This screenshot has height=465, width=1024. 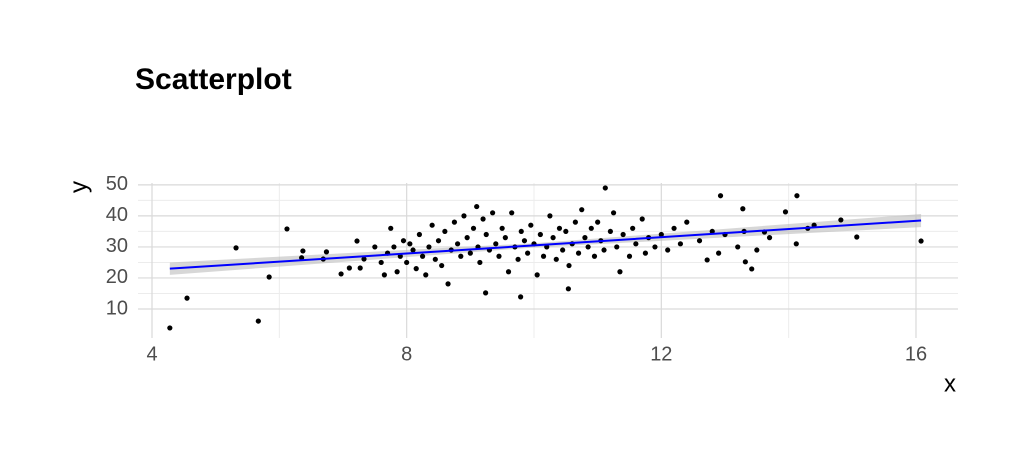 What do you see at coordinates (916, 354) in the screenshot?
I see `x-tick-label: 16` at bounding box center [916, 354].